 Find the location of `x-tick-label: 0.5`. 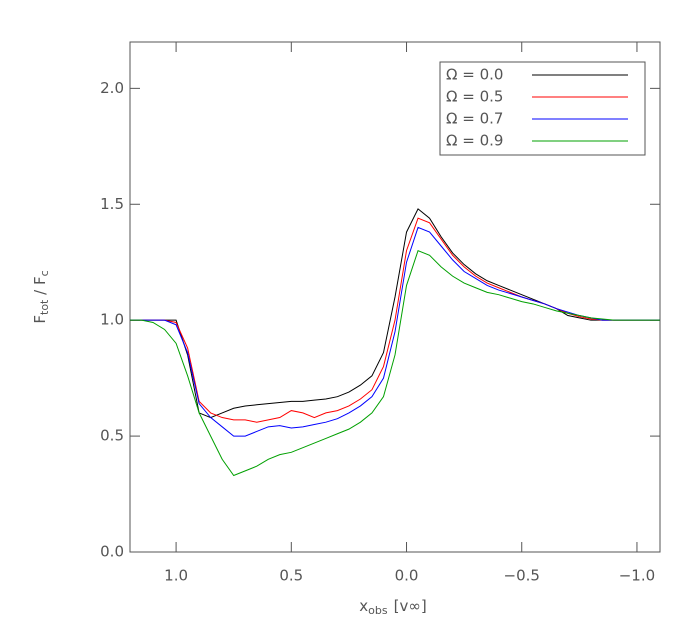

x-tick-label: 0.5 is located at coordinates (291, 576).